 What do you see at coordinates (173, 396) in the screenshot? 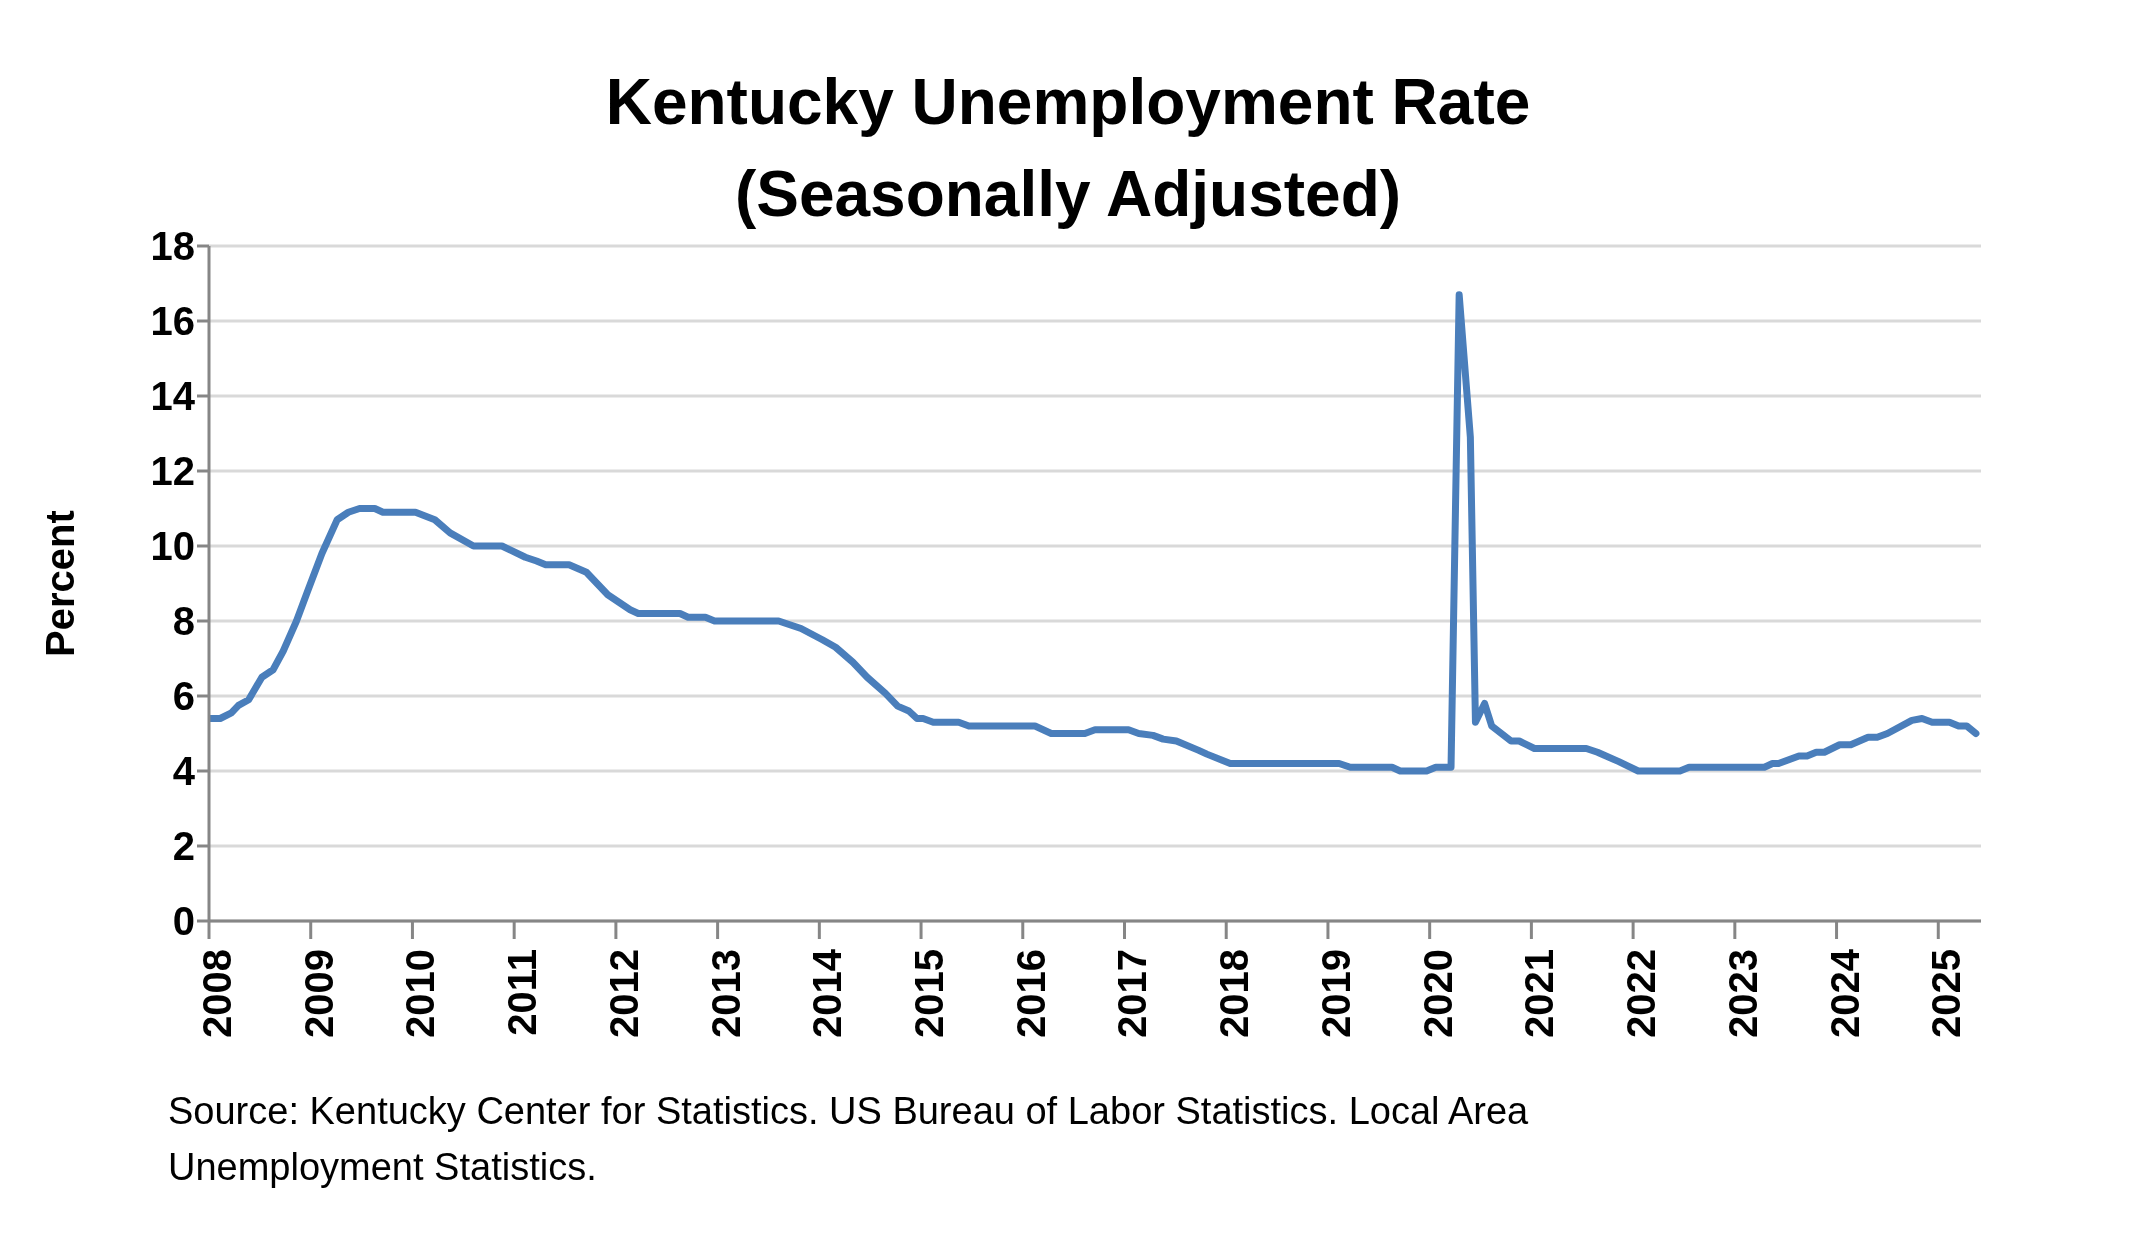
I see `y-tick-label: 14` at bounding box center [173, 396].